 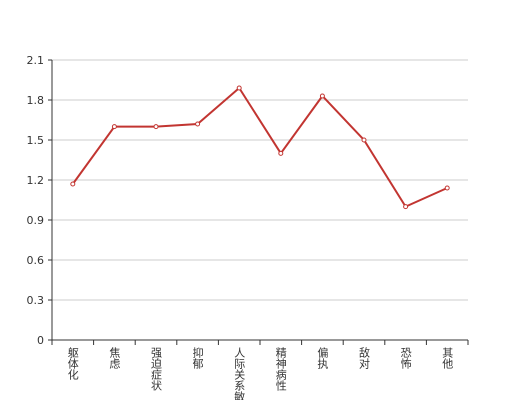 I want to click on y-tick-label: 2.1, so click(x=36, y=60).